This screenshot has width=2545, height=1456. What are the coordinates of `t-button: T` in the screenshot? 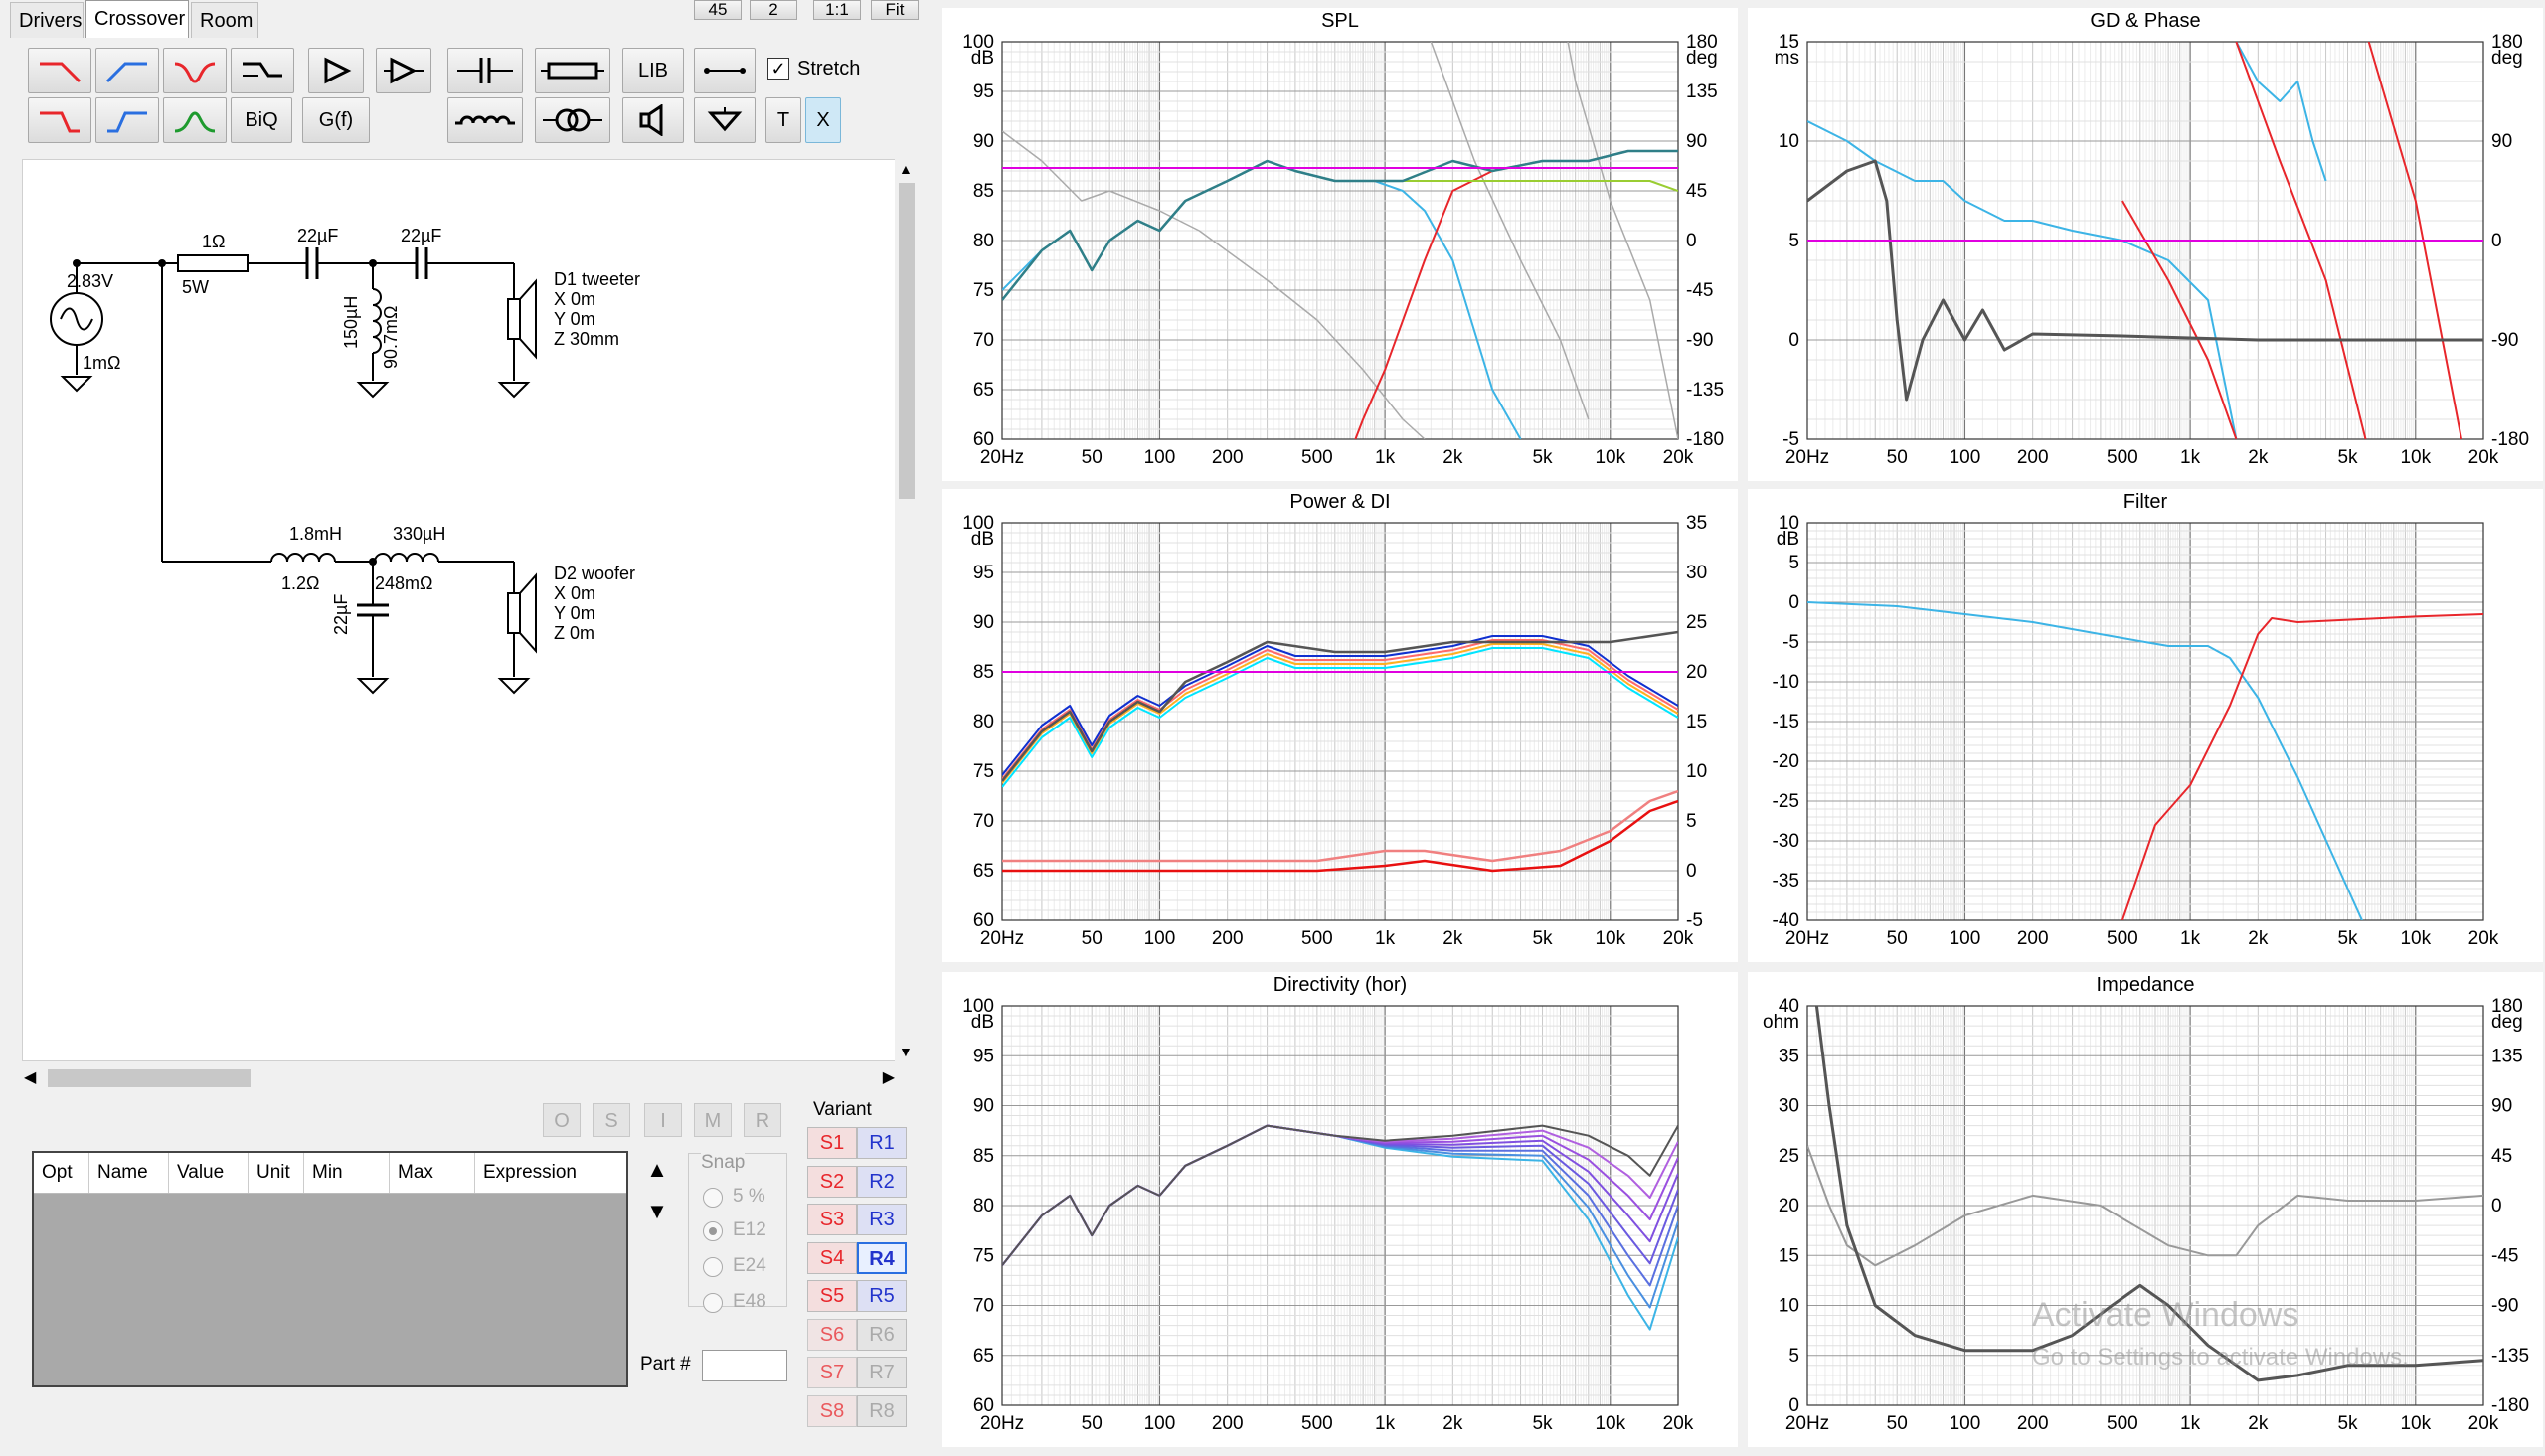 It's located at (783, 120).